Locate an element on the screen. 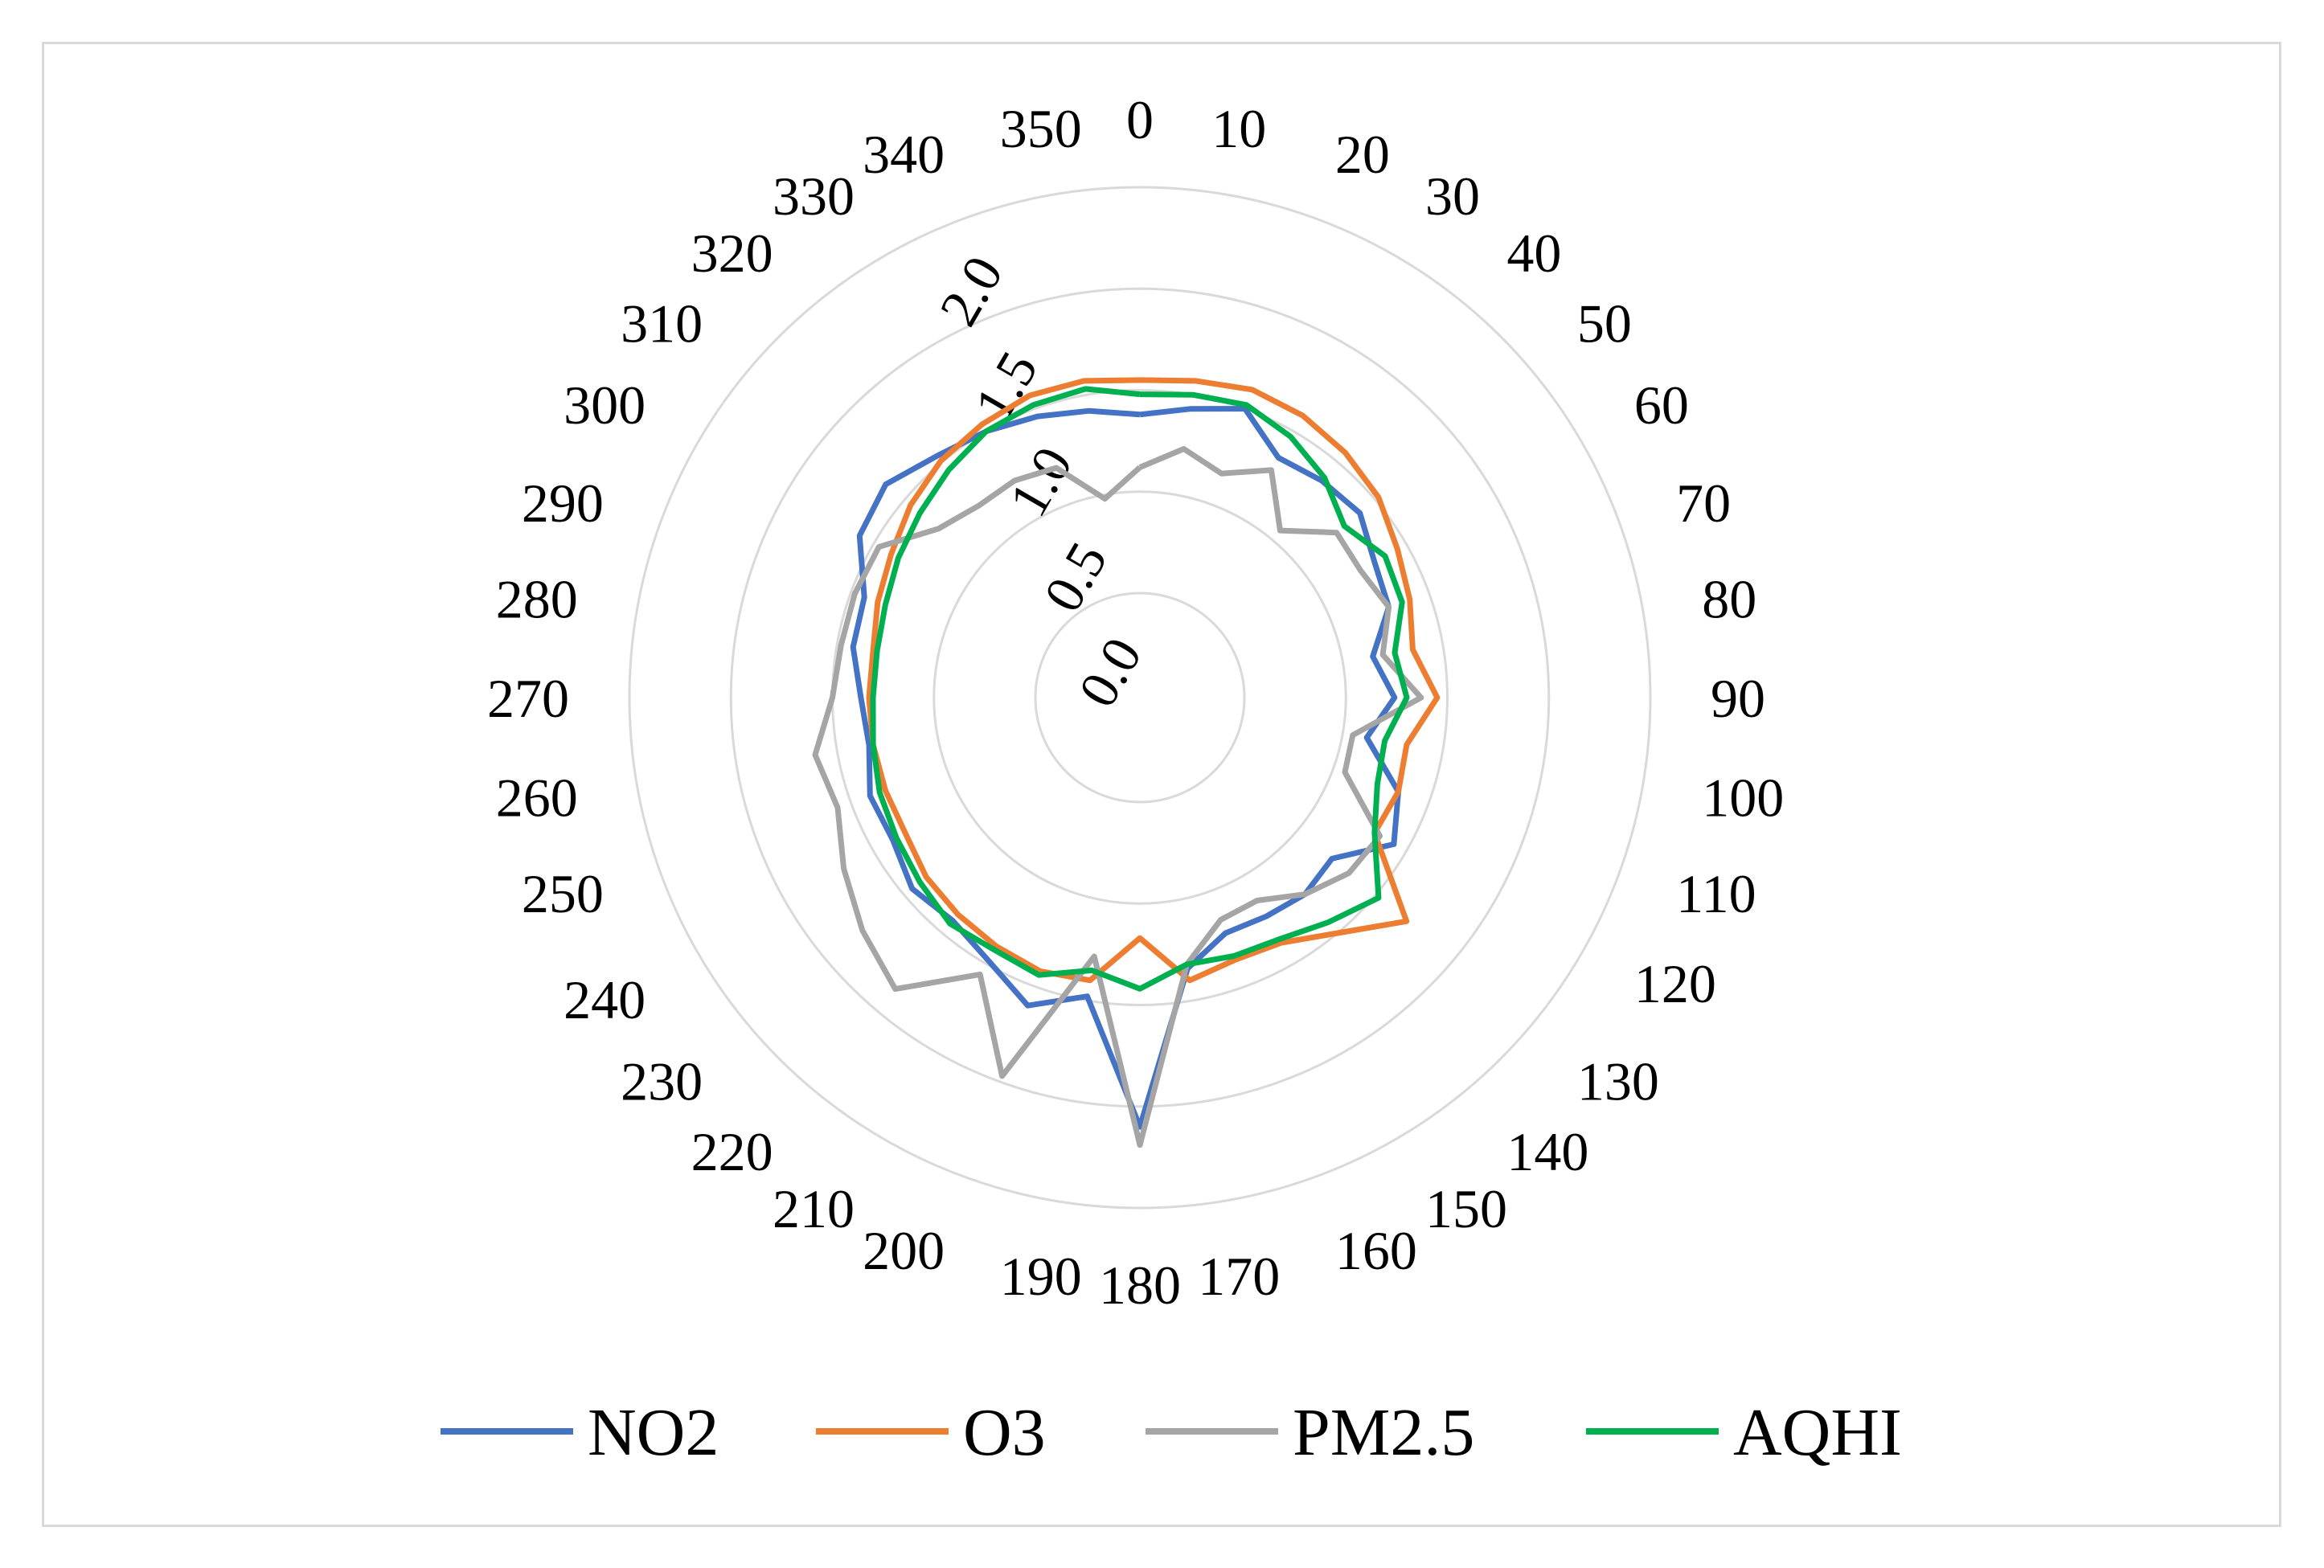 This screenshot has width=2324, height=1568. angle-label-50: 50 is located at coordinates (1604, 323).